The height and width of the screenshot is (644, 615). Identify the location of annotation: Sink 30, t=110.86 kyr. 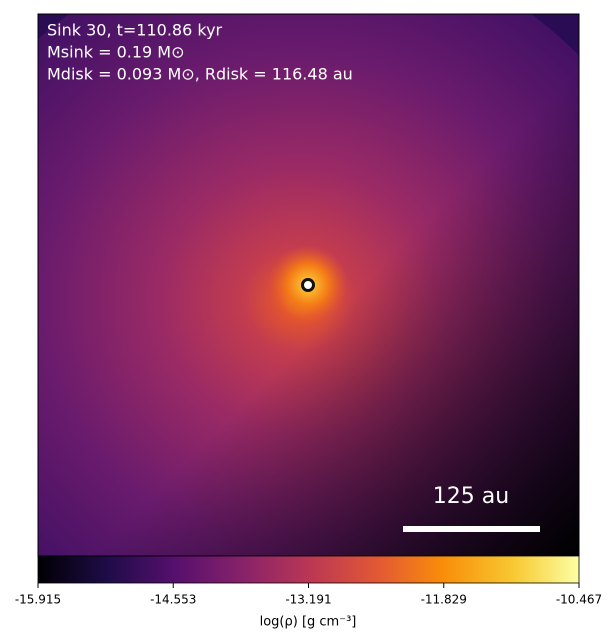
(135, 30).